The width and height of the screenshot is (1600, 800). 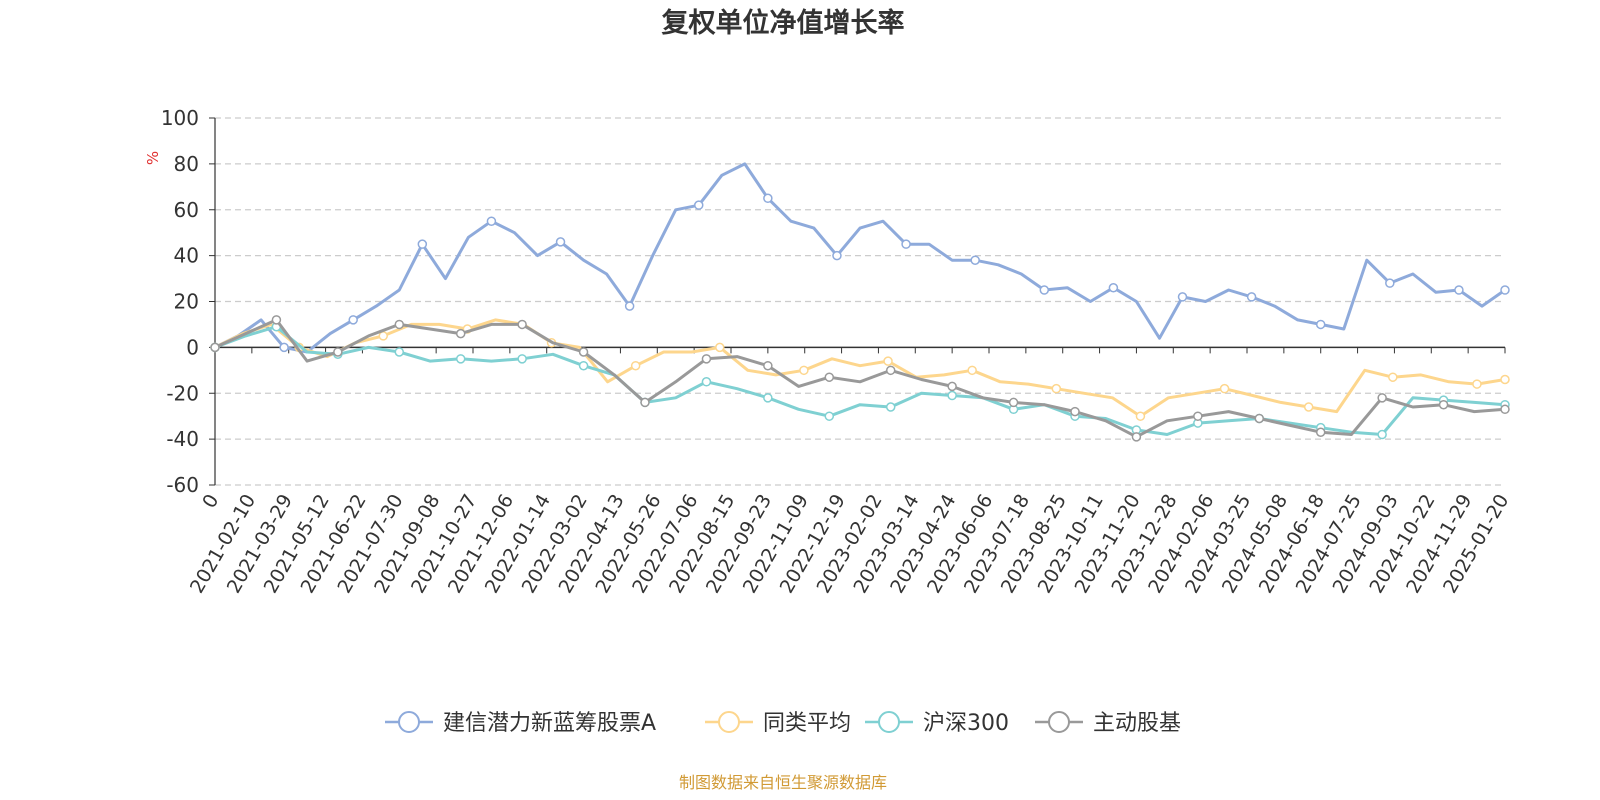 I want to click on legend-item: 同类平均, so click(x=778, y=723).